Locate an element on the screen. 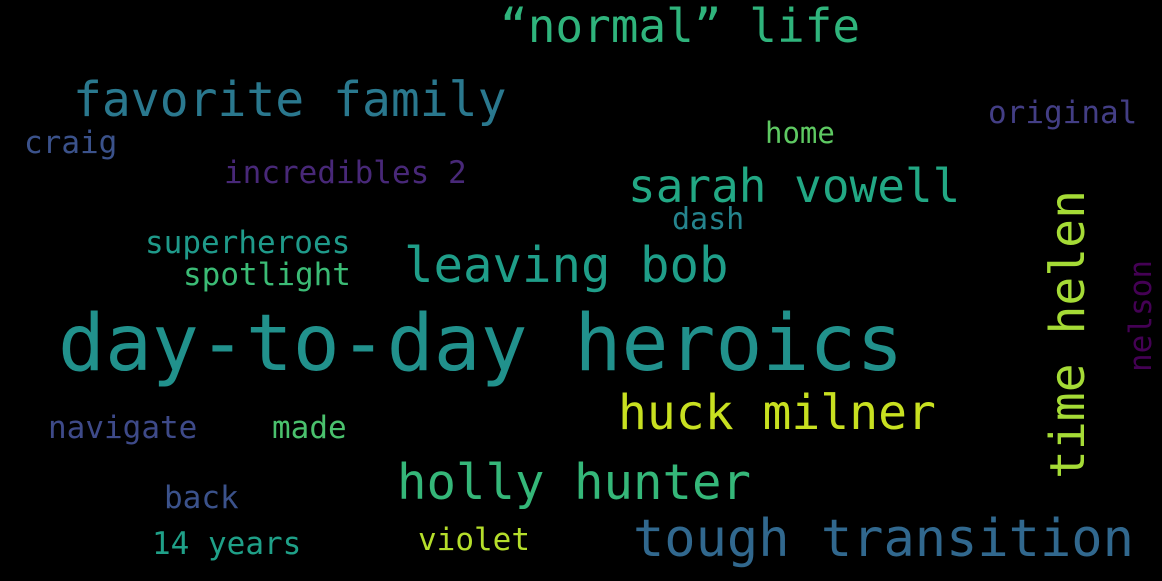  word-tough-transition: tough transition is located at coordinates (883, 539).